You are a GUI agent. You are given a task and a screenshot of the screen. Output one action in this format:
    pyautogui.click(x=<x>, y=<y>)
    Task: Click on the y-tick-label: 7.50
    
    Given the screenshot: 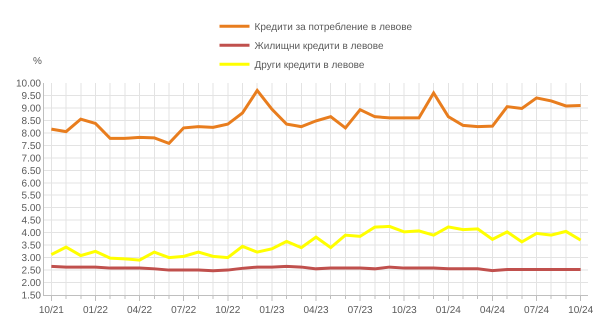 What is the action you would take?
    pyautogui.click(x=32, y=146)
    